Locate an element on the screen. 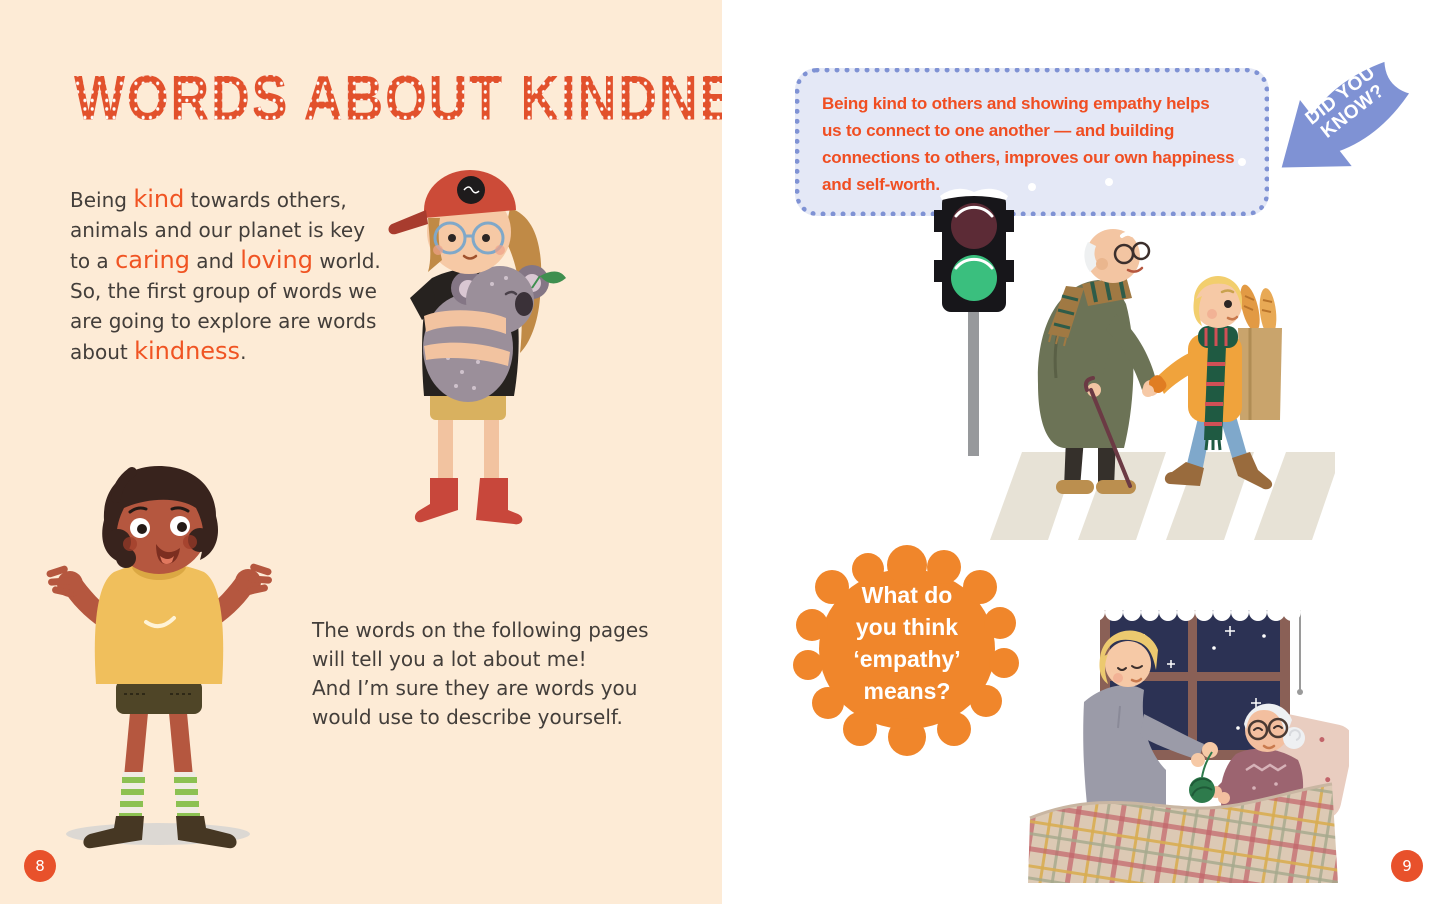  kid-in-hoodie-illustration is located at coordinates (159, 657).